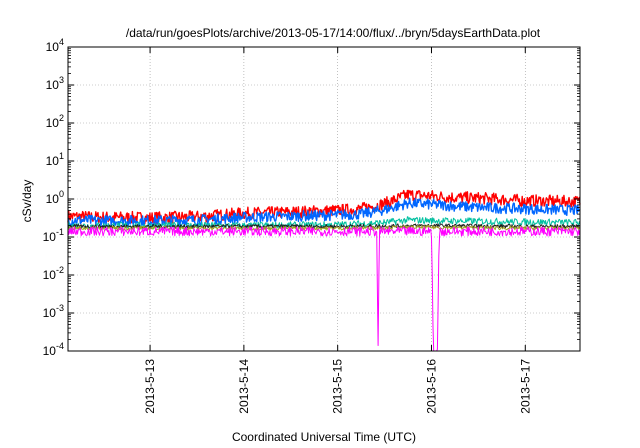 This screenshot has width=640, height=448. I want to click on x-tick-label: 2013-5-15, so click(338, 386).